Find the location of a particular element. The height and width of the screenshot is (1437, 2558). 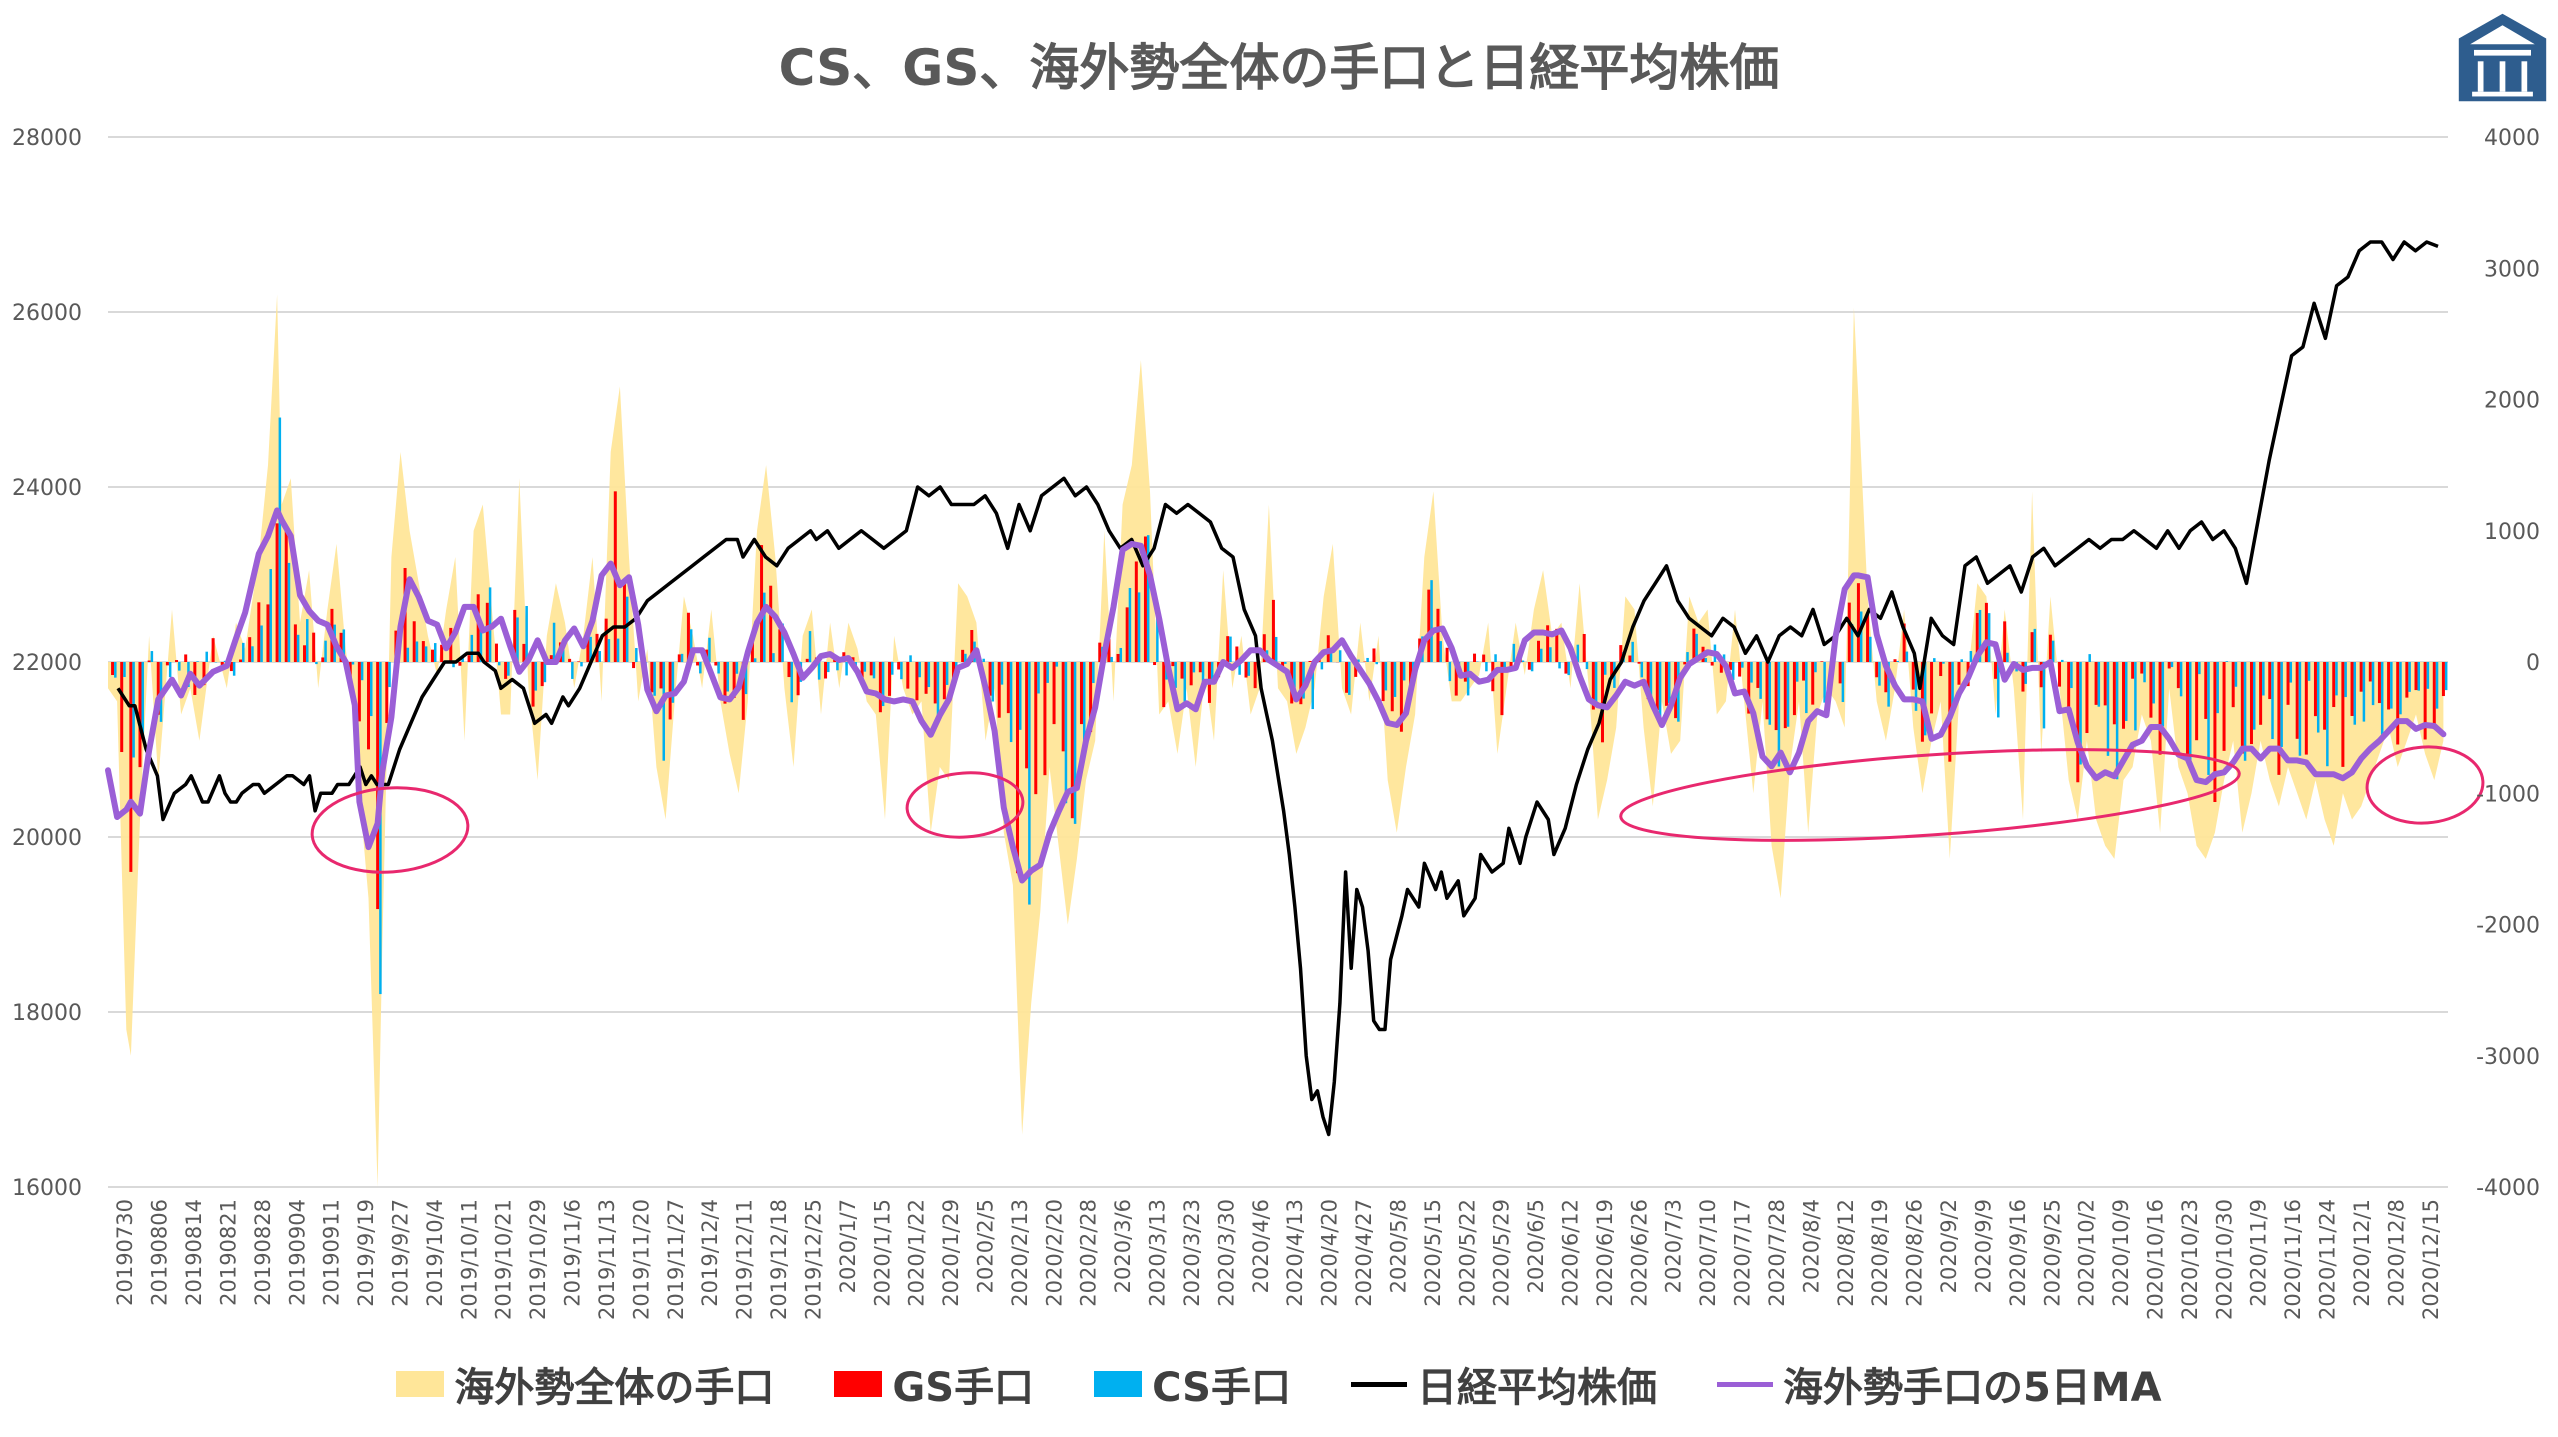

legend-item: 海外勢全体の手口 is located at coordinates (585, 1384).